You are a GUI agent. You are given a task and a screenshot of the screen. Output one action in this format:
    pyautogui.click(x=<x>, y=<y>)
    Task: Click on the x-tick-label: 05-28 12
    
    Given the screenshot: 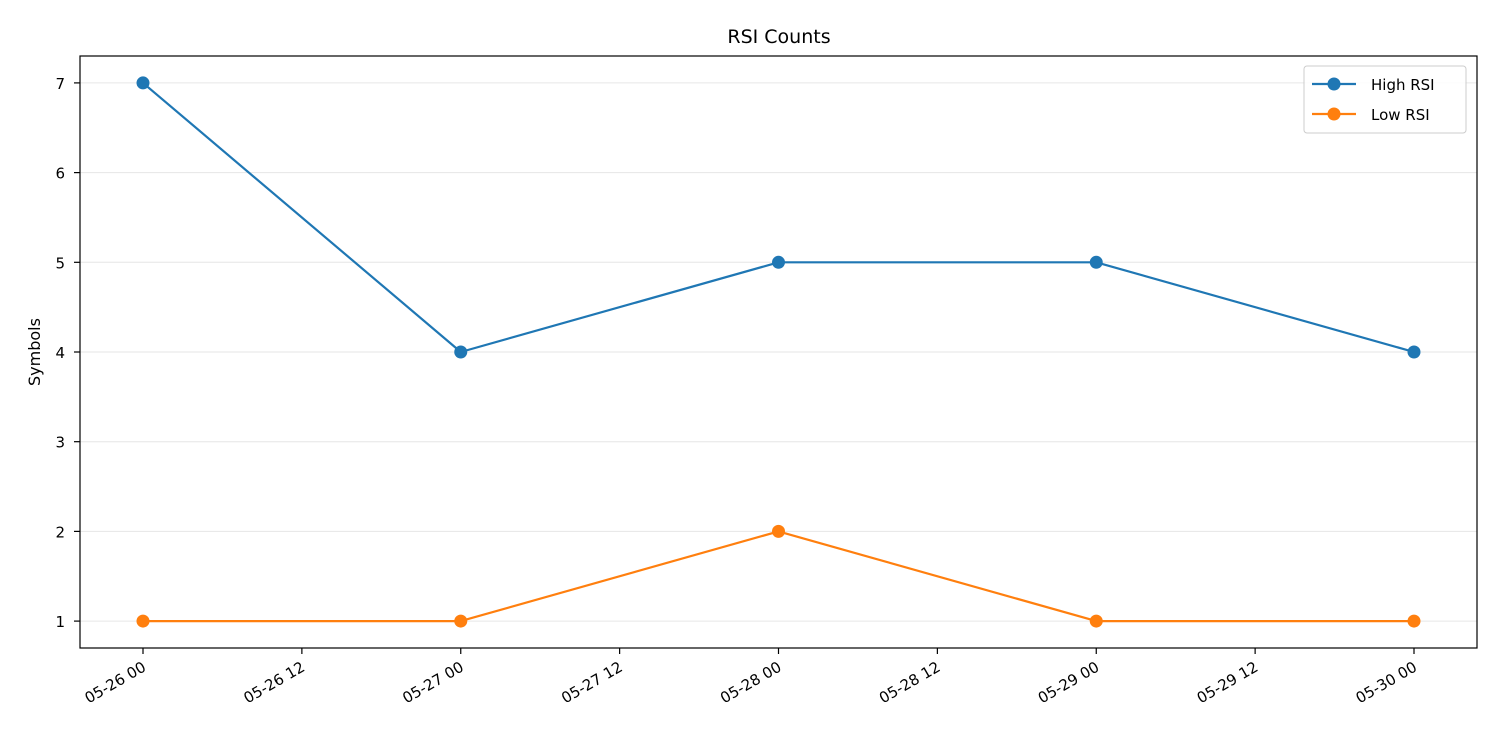 What is the action you would take?
    pyautogui.click(x=909, y=682)
    